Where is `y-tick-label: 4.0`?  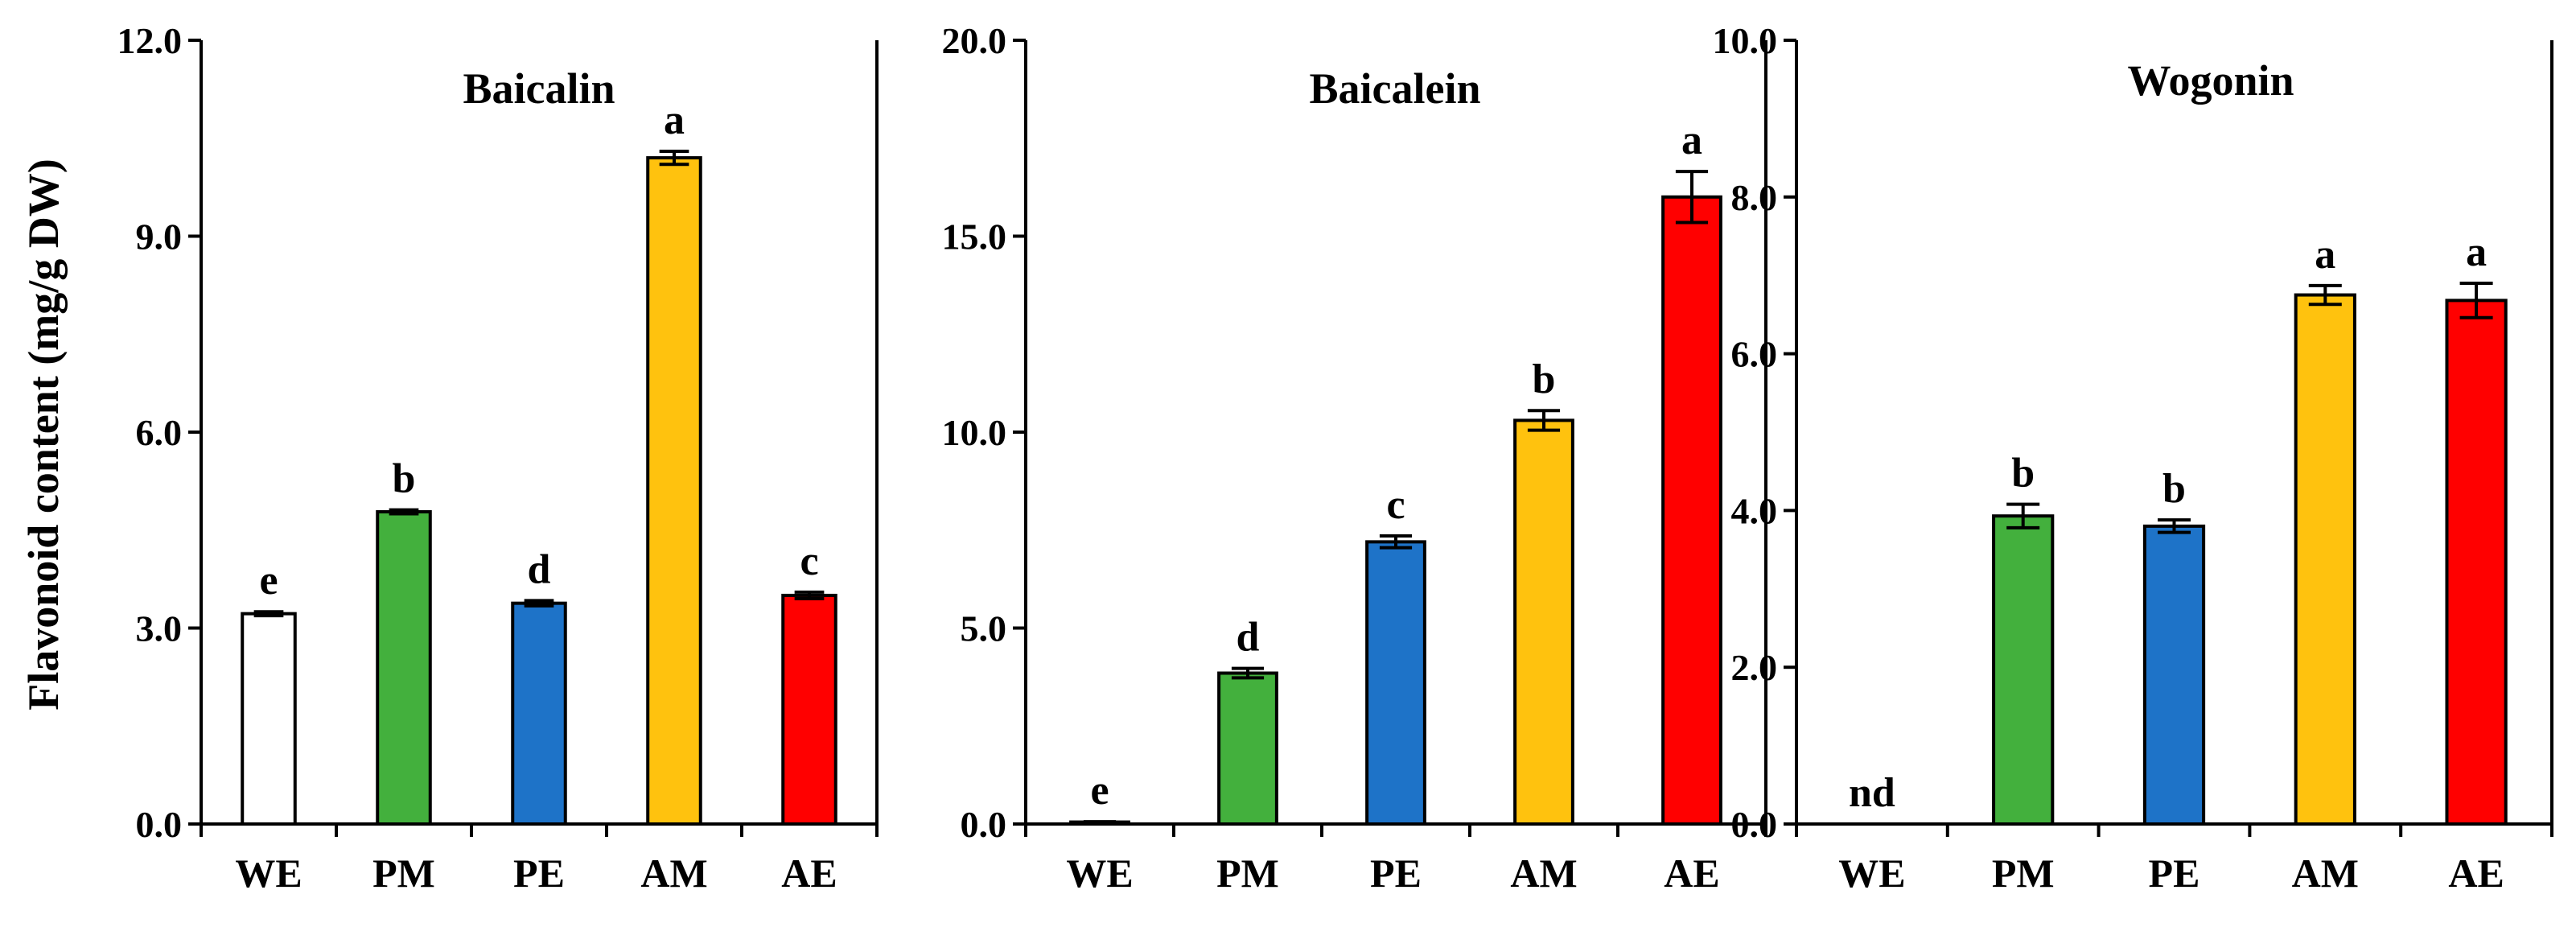 y-tick-label: 4.0 is located at coordinates (1754, 510).